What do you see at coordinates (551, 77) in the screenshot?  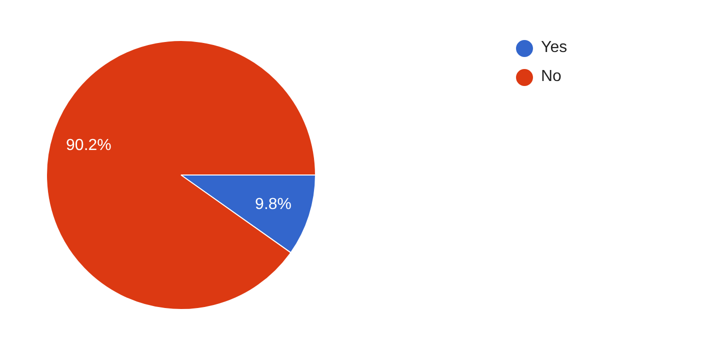 I see `legend-label: No` at bounding box center [551, 77].